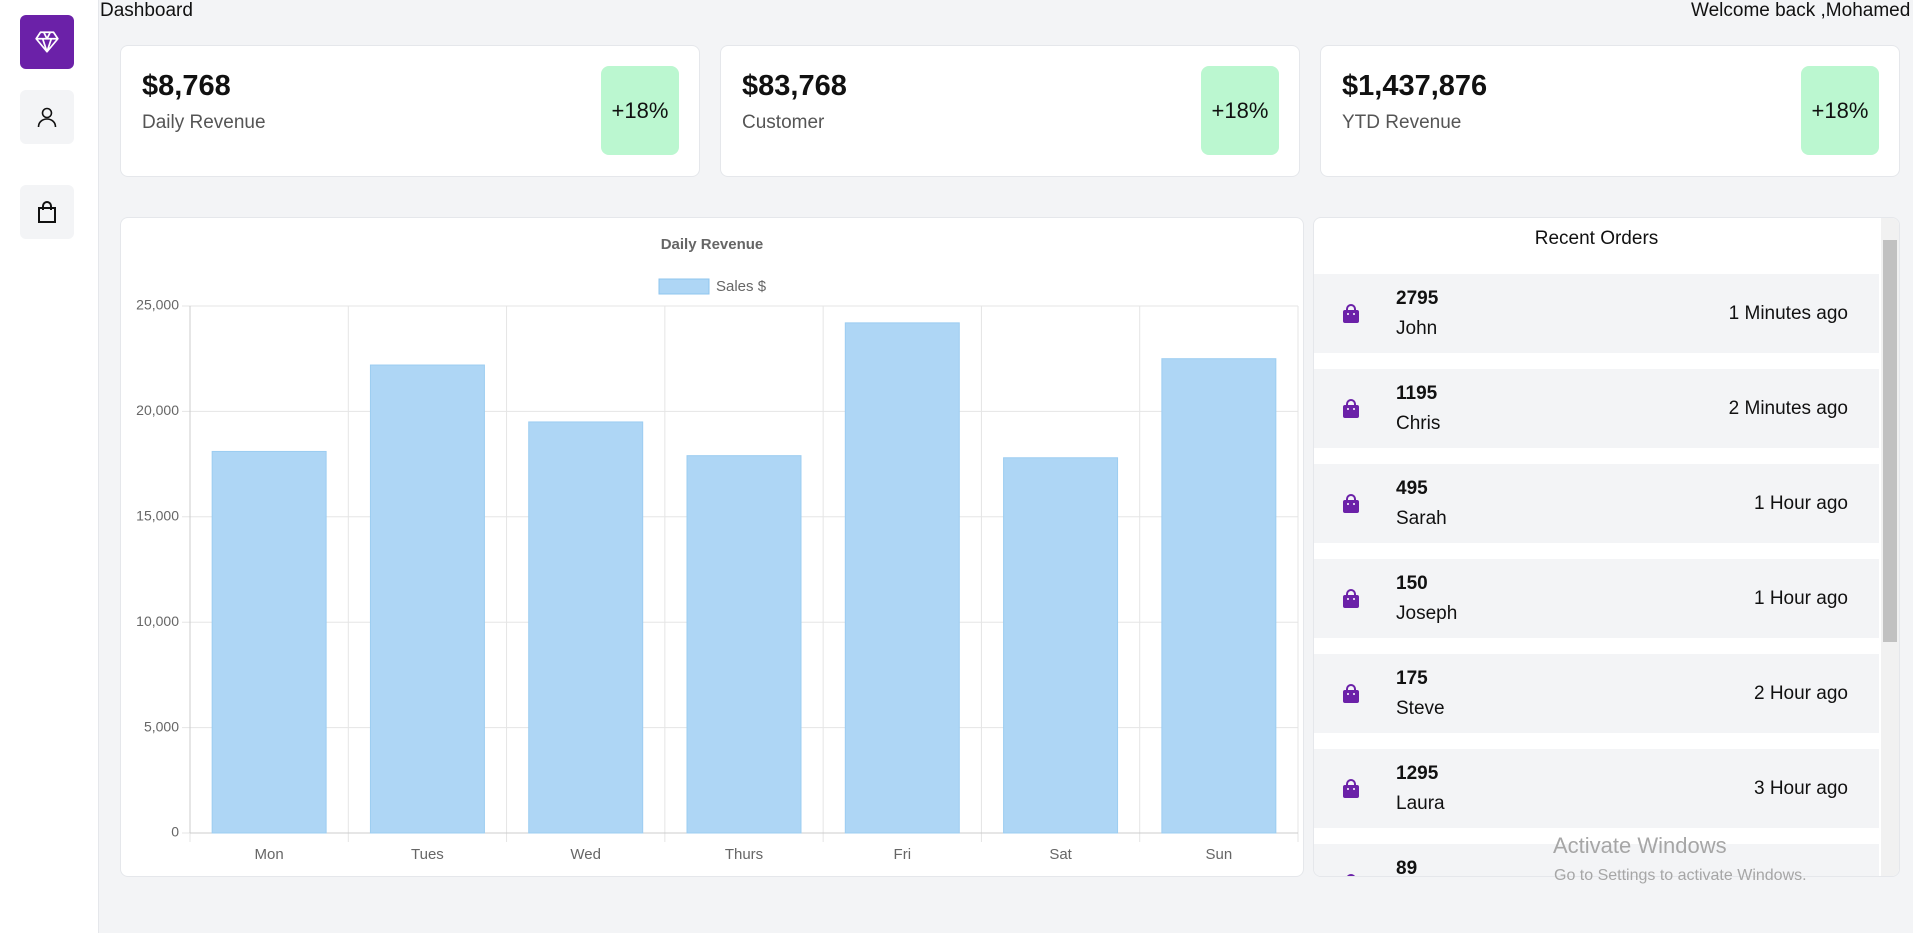 The height and width of the screenshot is (933, 1913). Describe the element at coordinates (157, 516) in the screenshot. I see `y-tick-label: 15,000` at that location.